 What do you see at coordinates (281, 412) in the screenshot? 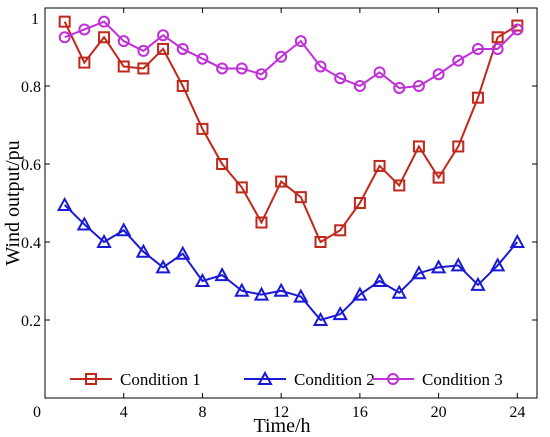
I see `x-tick-label: 12` at bounding box center [281, 412].